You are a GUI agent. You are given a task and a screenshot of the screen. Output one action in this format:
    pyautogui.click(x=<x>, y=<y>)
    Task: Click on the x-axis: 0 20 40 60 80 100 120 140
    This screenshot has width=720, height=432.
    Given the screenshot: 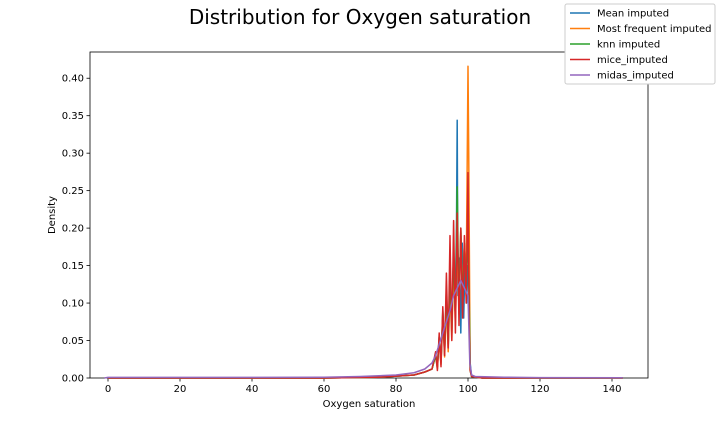 What is the action you would take?
    pyautogui.click(x=363, y=386)
    